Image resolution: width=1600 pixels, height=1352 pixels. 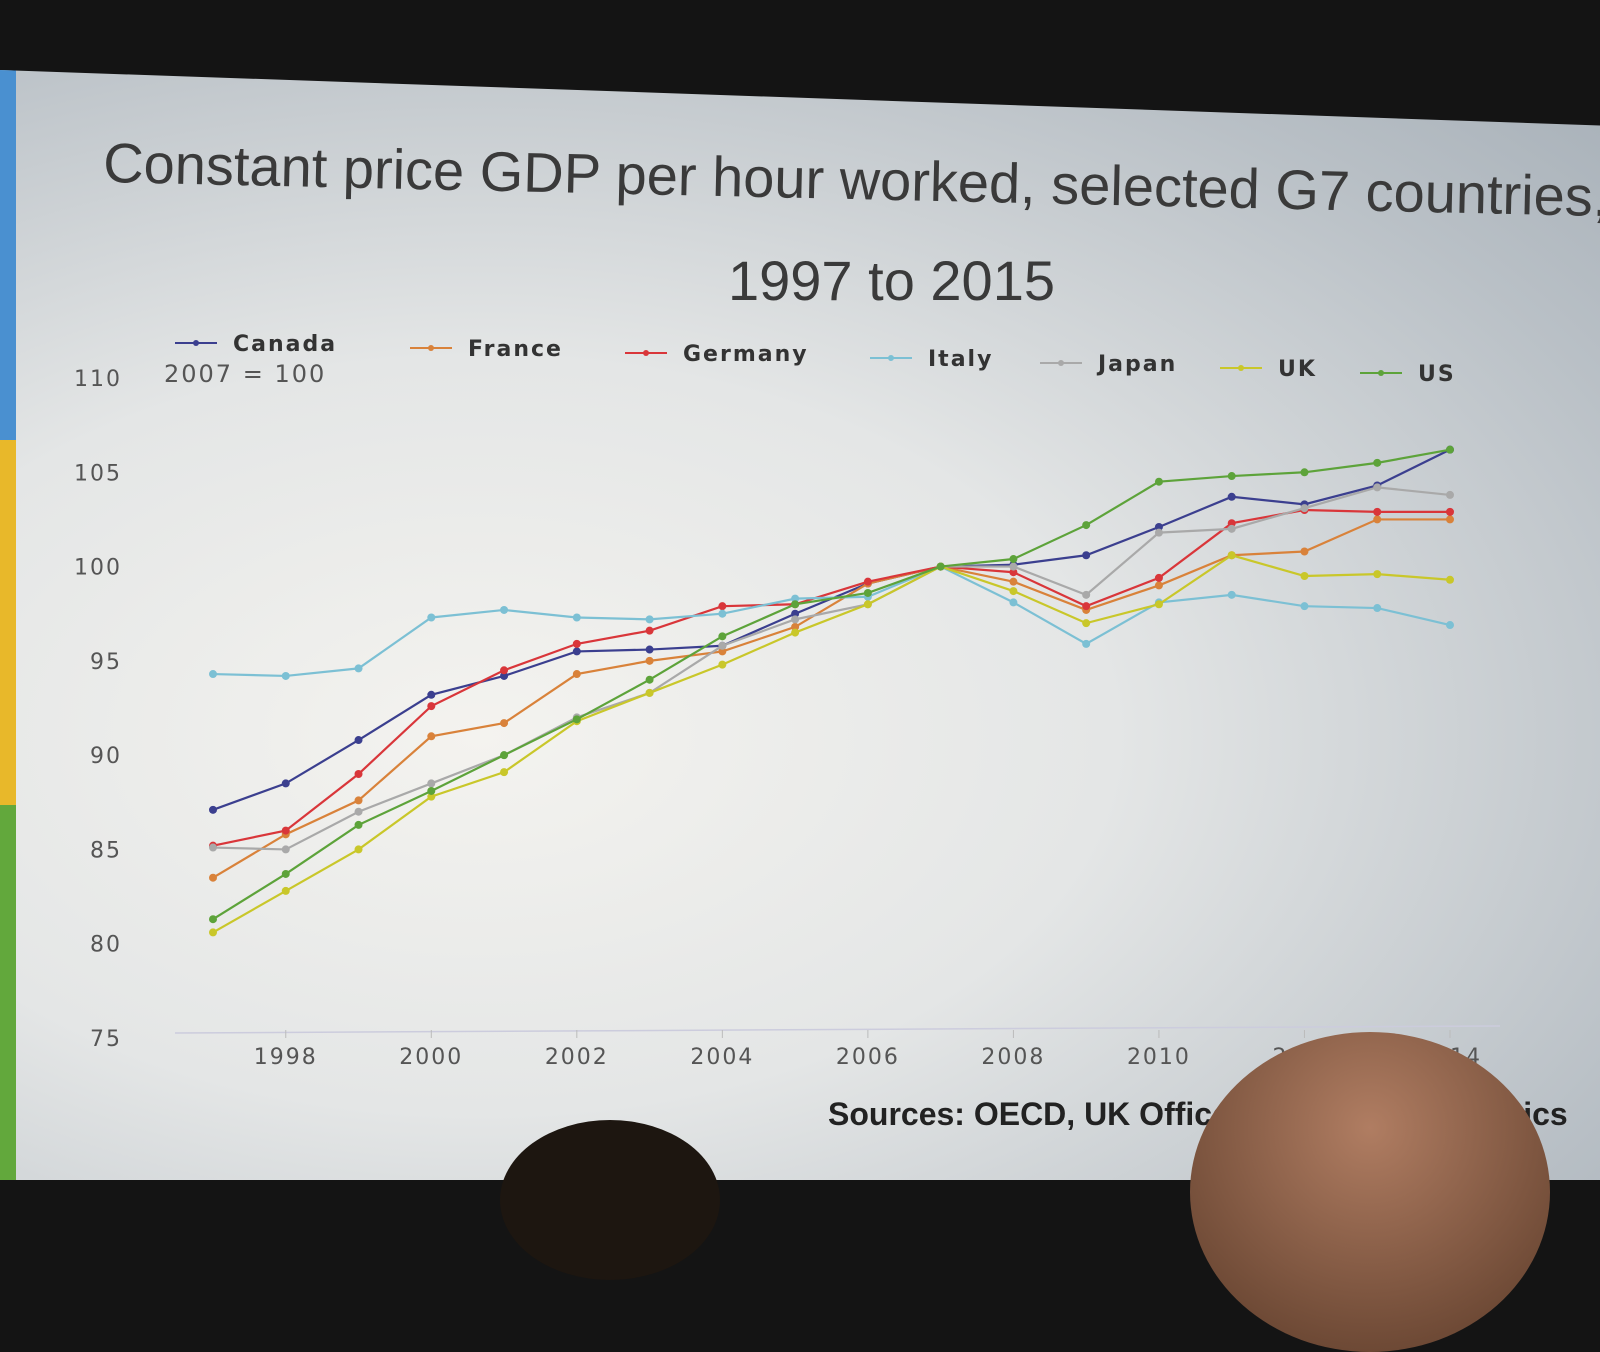 What do you see at coordinates (98, 473) in the screenshot?
I see `y-tick-label: 105` at bounding box center [98, 473].